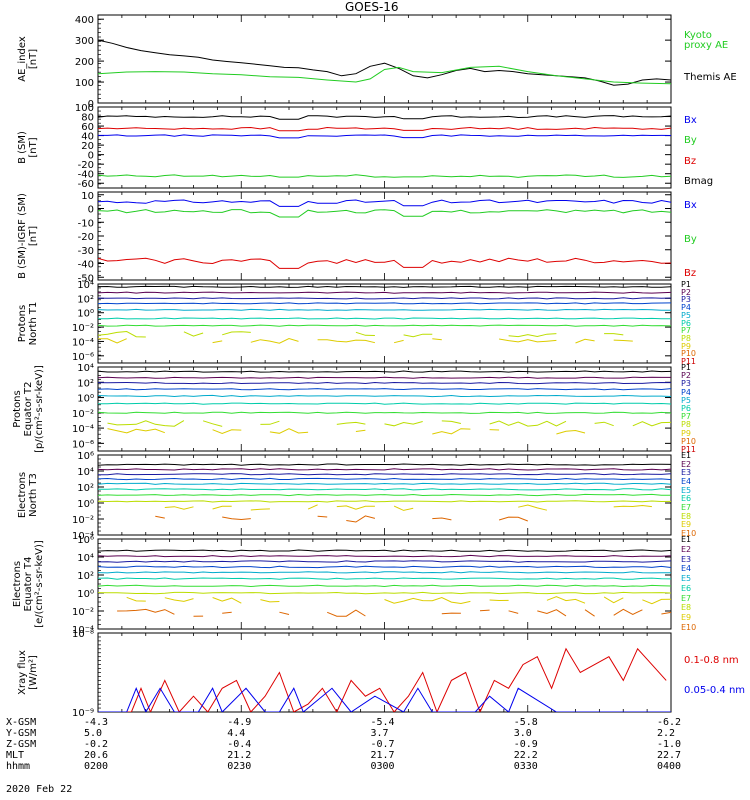 The width and height of the screenshot is (750, 800). Describe the element at coordinates (28, 236) in the screenshot. I see `ylabel-bigrf: B (SM)-IGRF (SM)[nT]` at that location.